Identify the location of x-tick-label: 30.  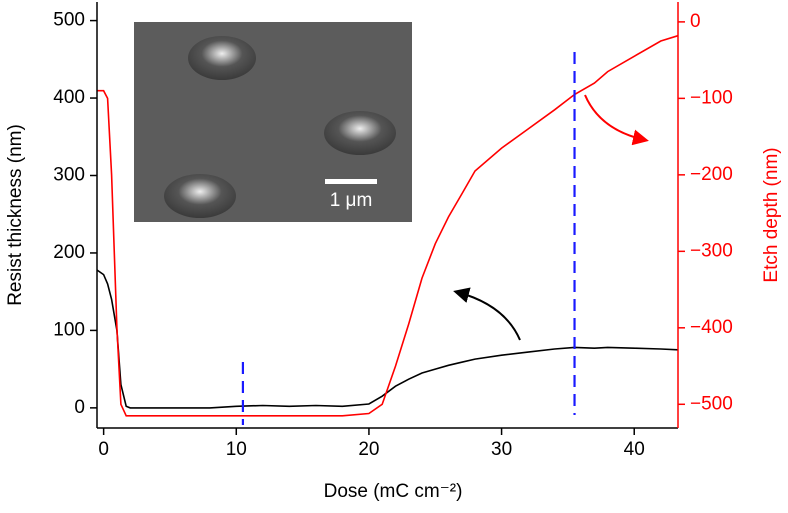
(501, 449).